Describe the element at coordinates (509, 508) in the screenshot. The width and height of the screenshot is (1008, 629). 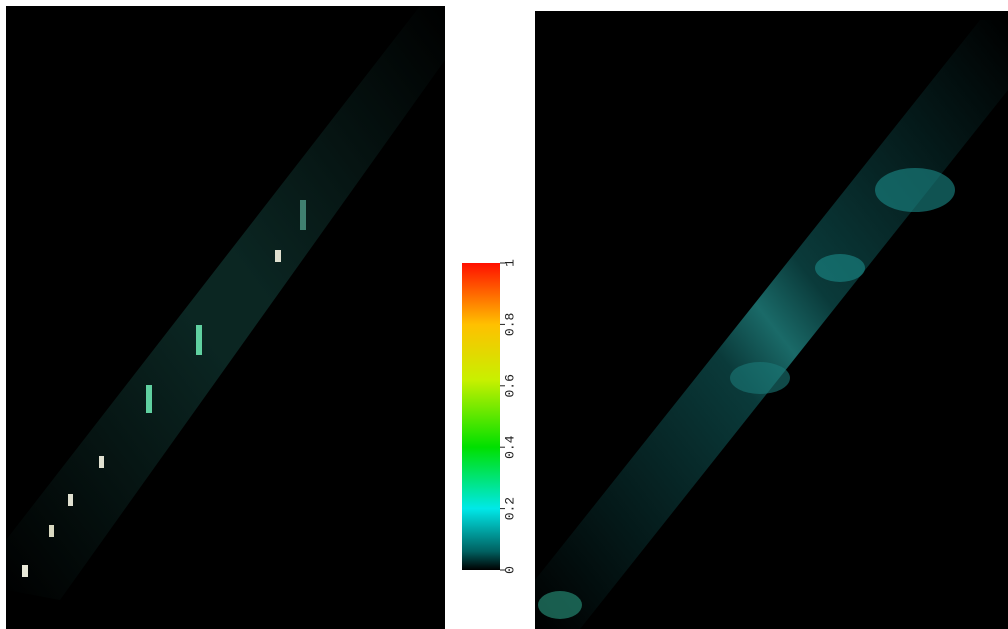
I see `tick-label: 0.2` at that location.